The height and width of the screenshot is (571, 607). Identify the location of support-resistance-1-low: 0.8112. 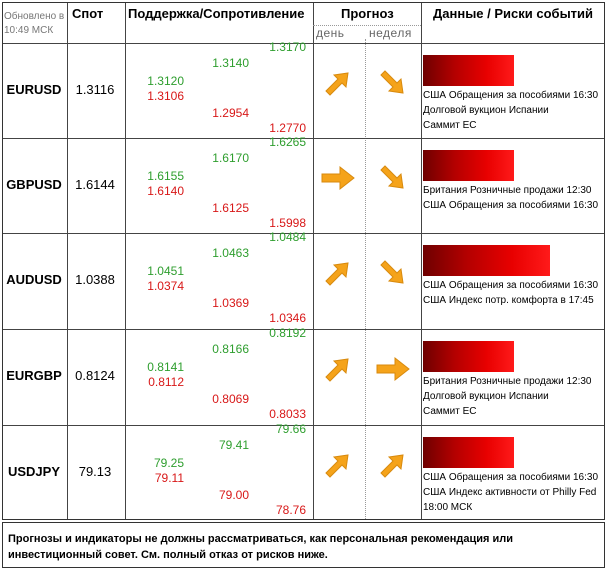
(166, 382).